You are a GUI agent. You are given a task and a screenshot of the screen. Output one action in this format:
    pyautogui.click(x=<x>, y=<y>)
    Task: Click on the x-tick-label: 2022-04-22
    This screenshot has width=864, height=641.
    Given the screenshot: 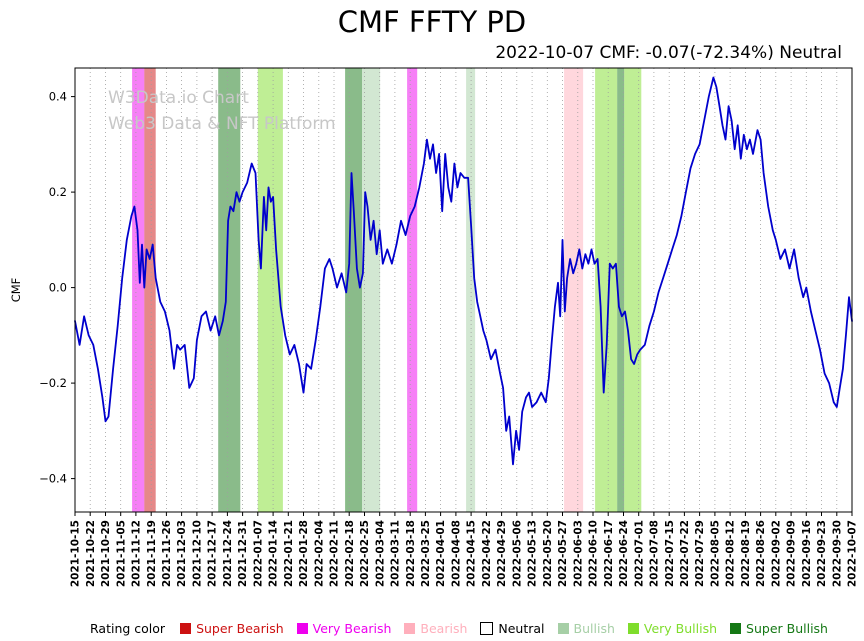 What is the action you would take?
    pyautogui.click(x=487, y=553)
    